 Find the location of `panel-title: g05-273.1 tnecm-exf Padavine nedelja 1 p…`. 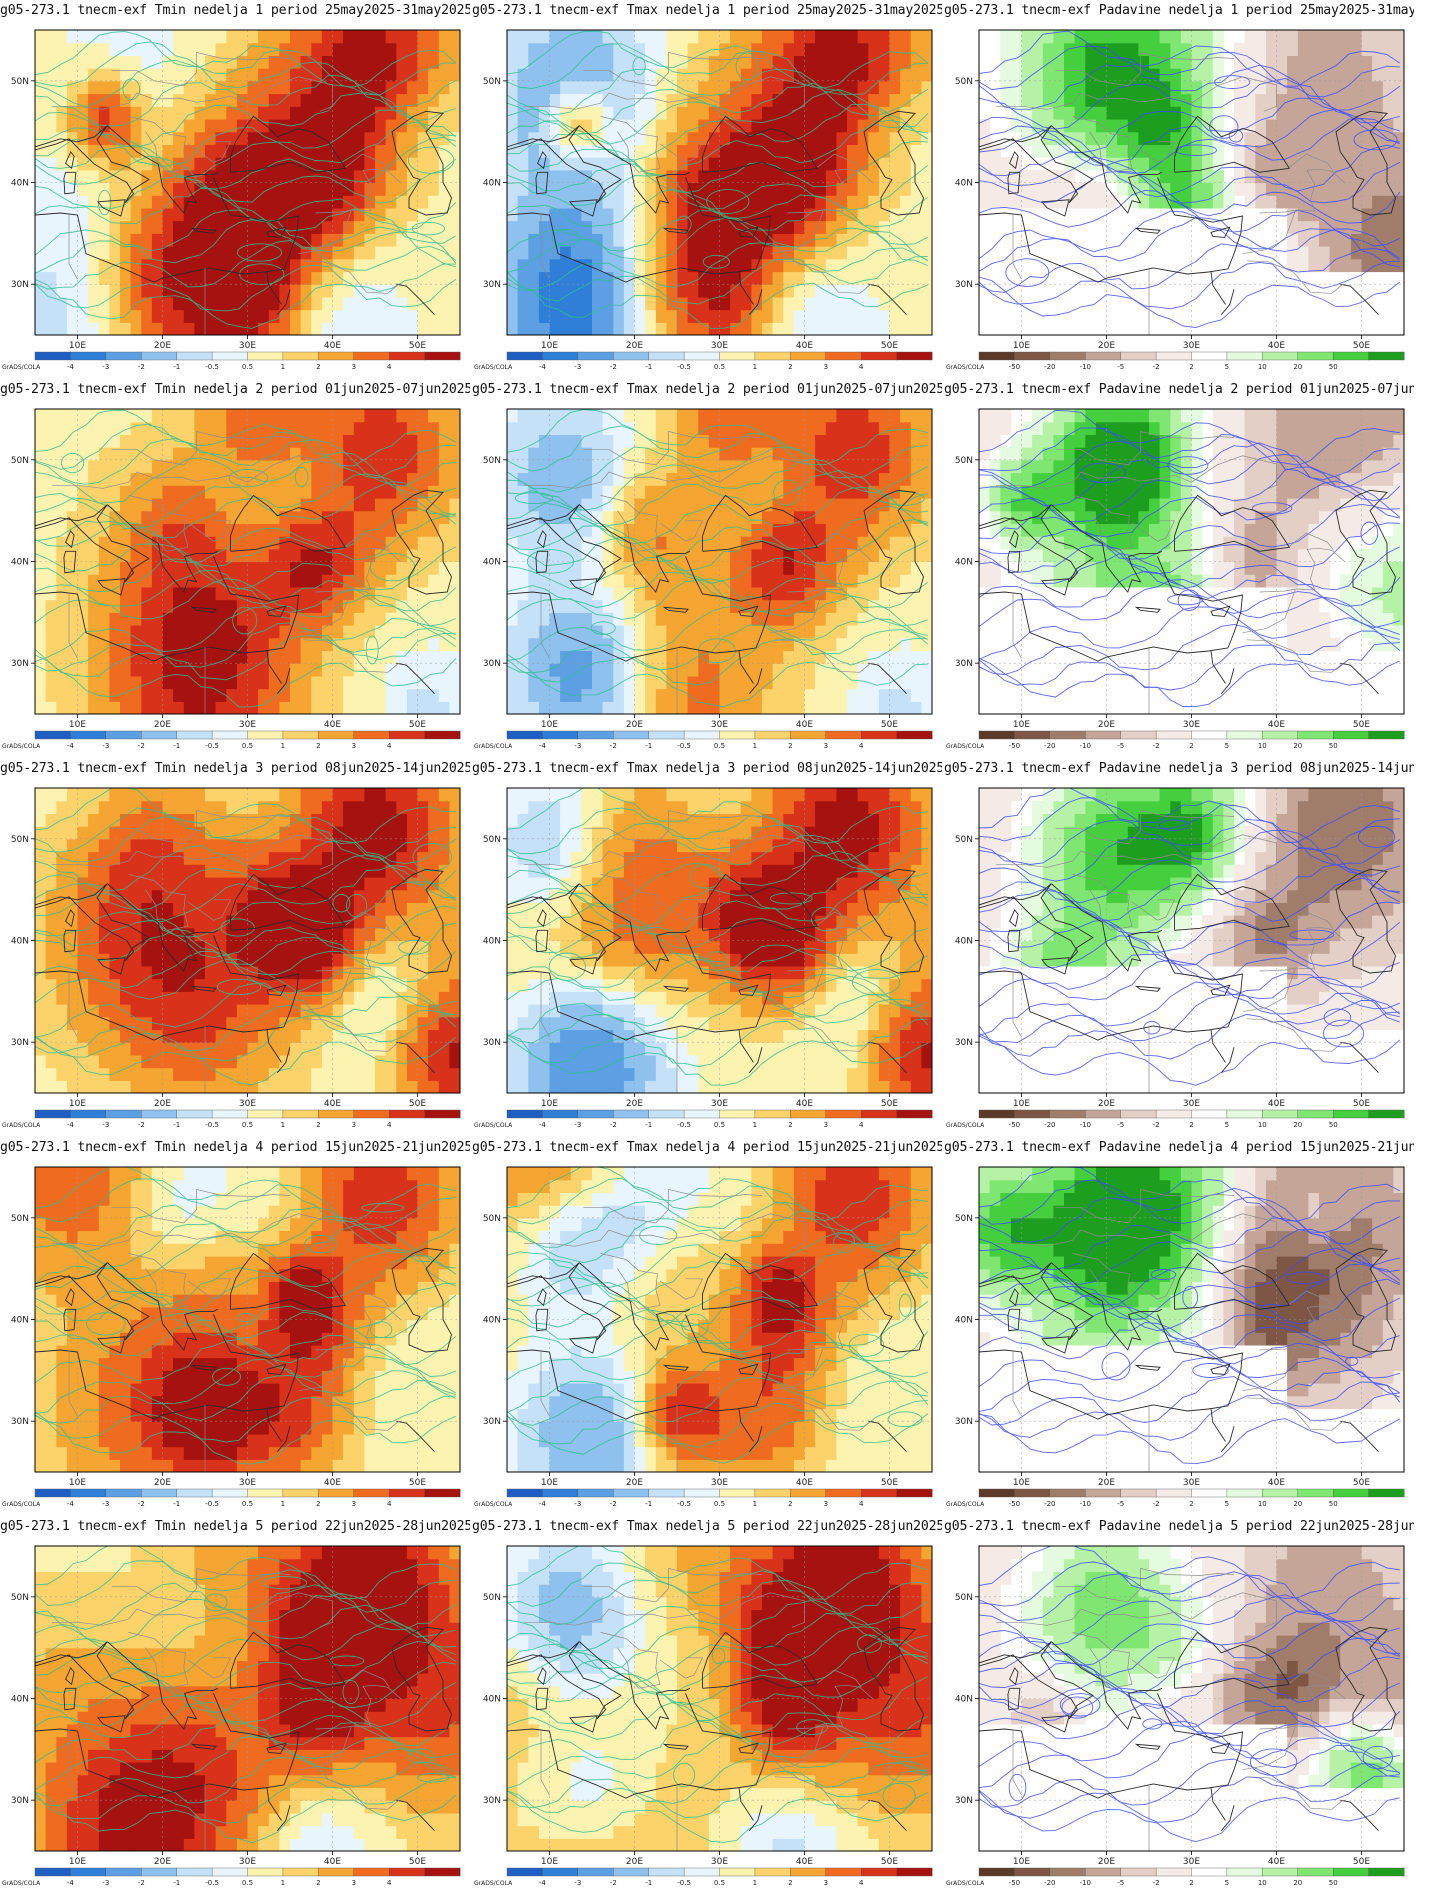

panel-title: g05-273.1 tnecm-exf Padavine nedelja 1 p… is located at coordinates (1179, 10).